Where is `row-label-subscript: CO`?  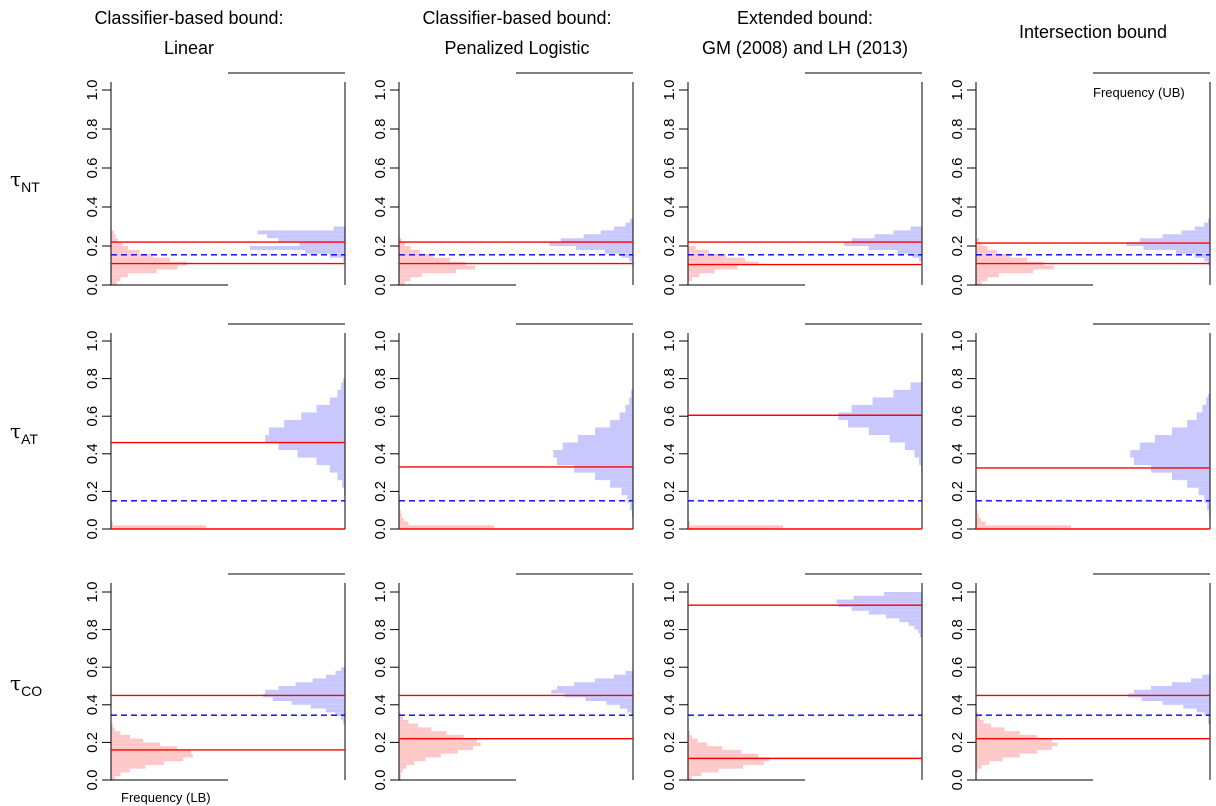 row-label-subscript: CO is located at coordinates (31, 691).